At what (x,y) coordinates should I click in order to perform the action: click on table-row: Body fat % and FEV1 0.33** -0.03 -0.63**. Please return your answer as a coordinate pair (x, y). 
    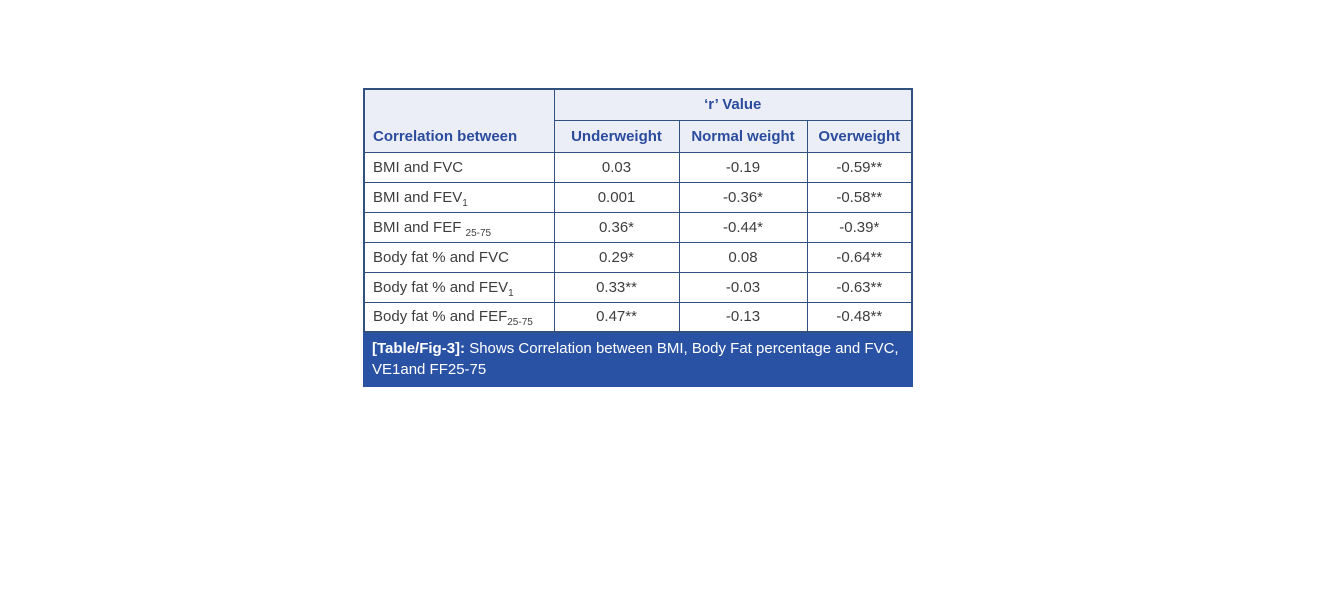
    Looking at the image, I should click on (638, 287).